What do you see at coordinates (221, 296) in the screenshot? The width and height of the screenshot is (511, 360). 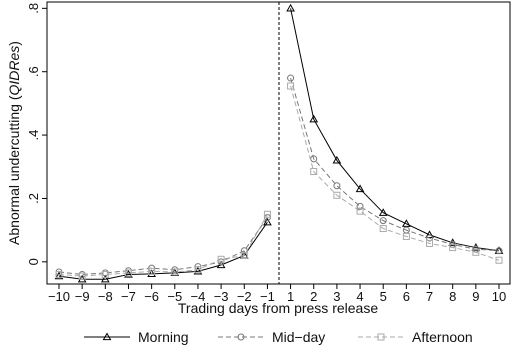 I see `x-tick-label: −3` at bounding box center [221, 296].